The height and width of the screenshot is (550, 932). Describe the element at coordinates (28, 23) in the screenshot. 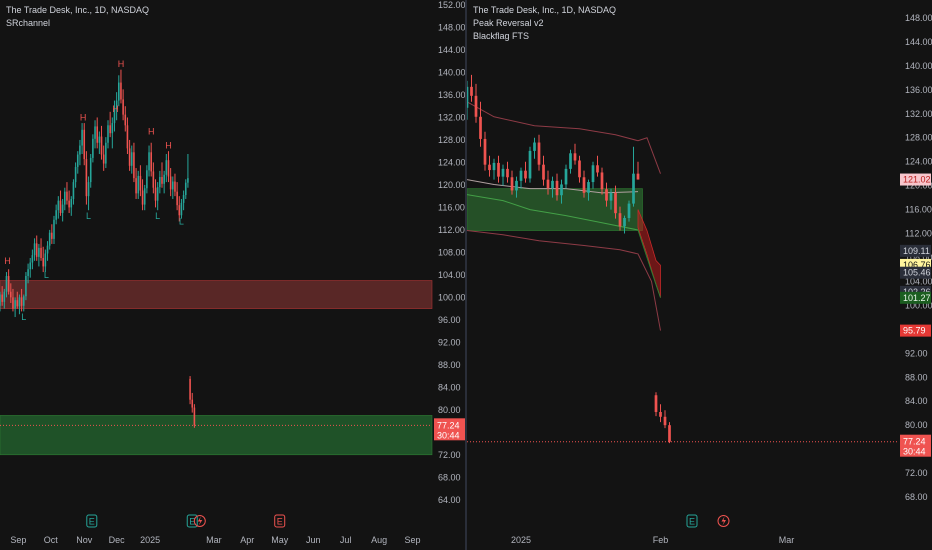

I see `left-indicator-srchannel: SRchannel` at that location.